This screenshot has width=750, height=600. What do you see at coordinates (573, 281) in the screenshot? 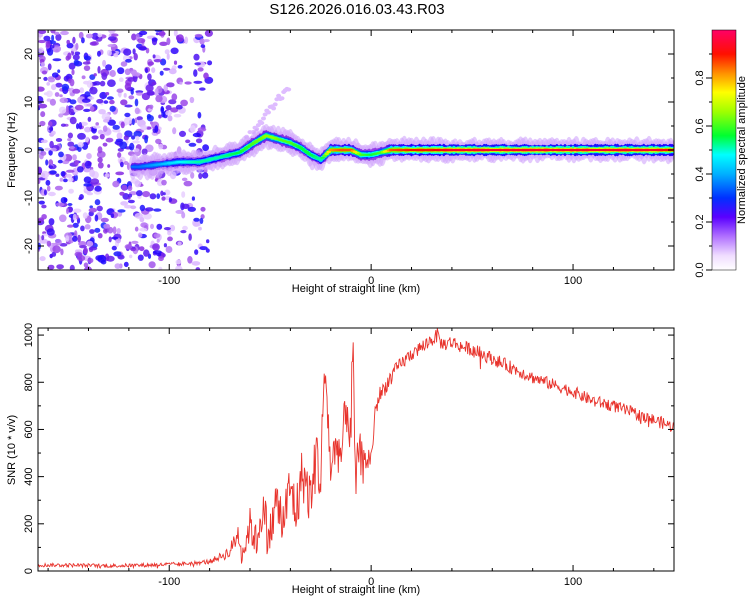
I see `x-tick-label: 100` at bounding box center [573, 281].